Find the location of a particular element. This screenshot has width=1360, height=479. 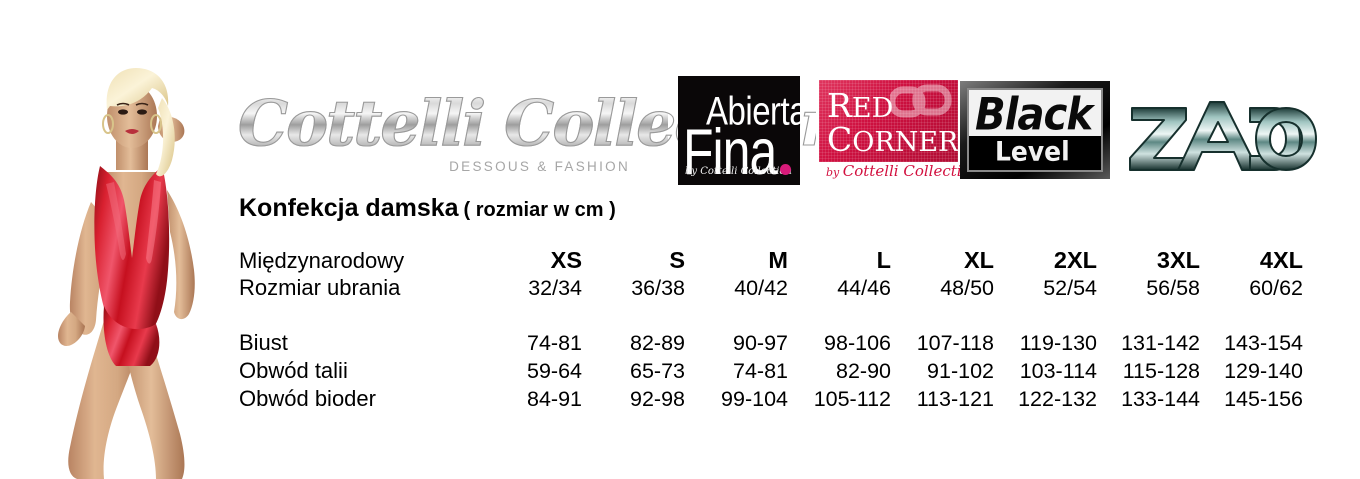

black-level-white-panel is located at coordinates (1035, 113).